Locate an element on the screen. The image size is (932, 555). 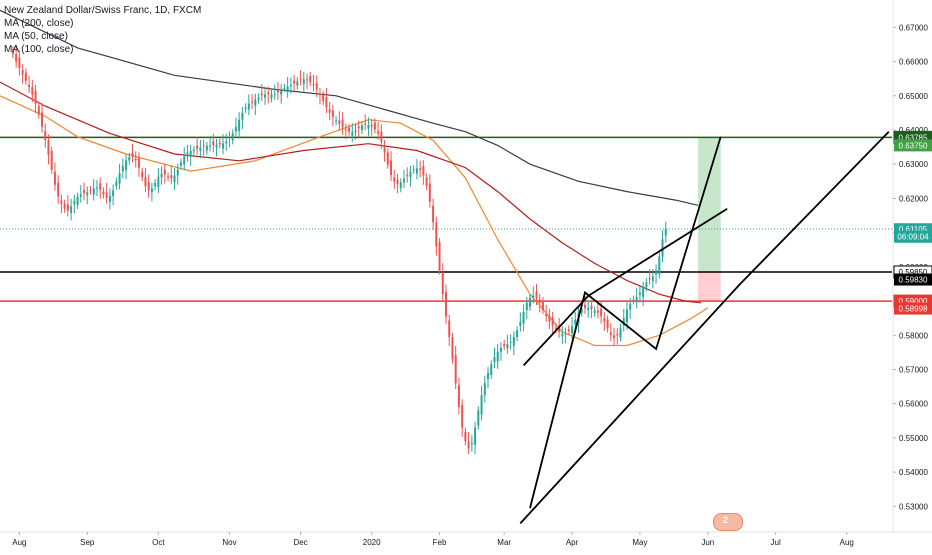
price-tag-3: 0.59830 is located at coordinates (913, 280).